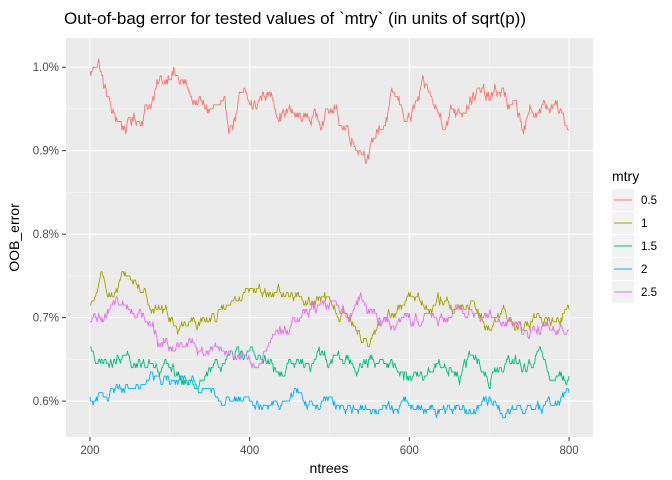 Image resolution: width=672 pixels, height=480 pixels. What do you see at coordinates (409, 451) in the screenshot?
I see `x-tick-label: 600` at bounding box center [409, 451].